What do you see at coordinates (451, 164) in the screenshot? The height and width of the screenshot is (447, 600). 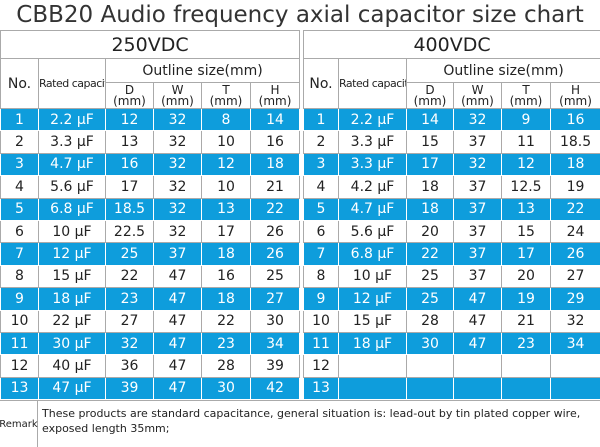 I see `table-row: 3 3.3 µF 17 32 12 18` at bounding box center [451, 164].